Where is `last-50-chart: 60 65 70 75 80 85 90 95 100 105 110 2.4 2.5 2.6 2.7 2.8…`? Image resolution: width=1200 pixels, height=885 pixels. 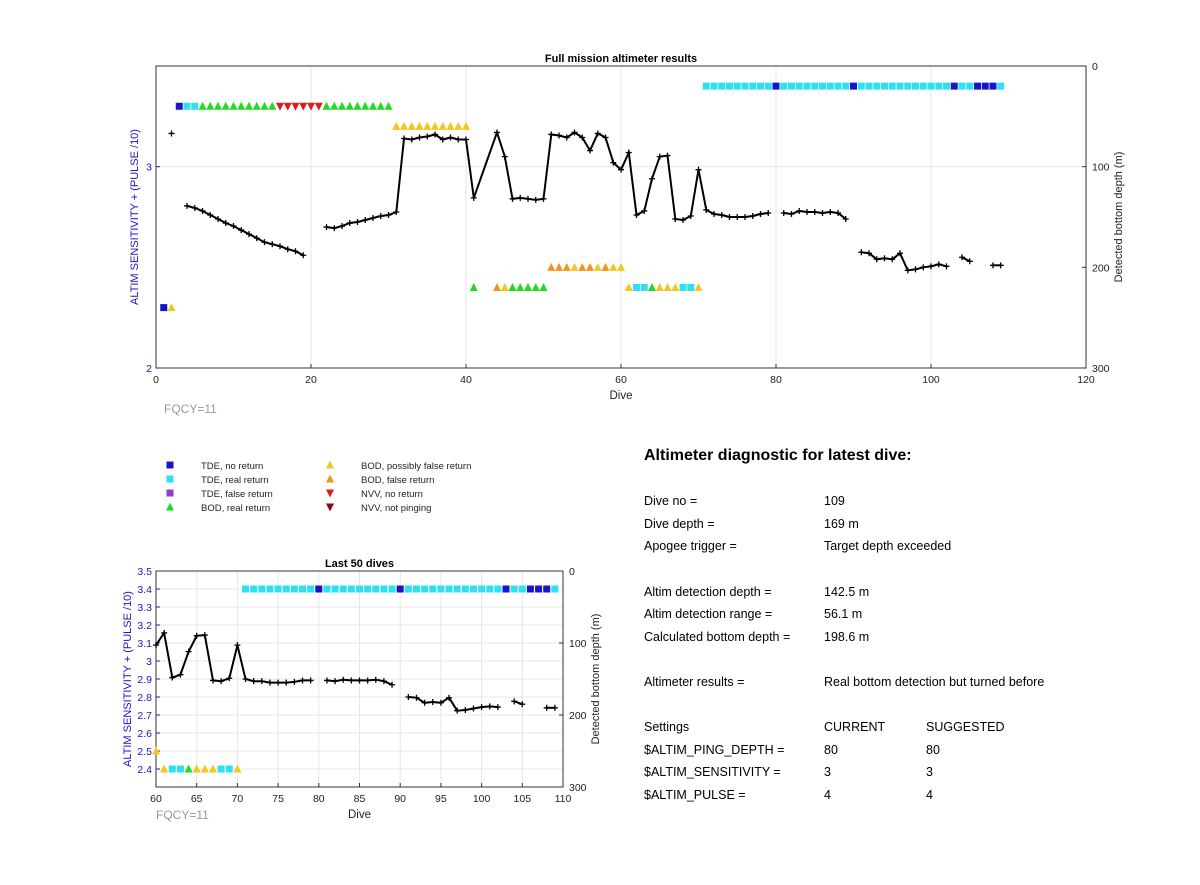
last-50-chart: 60 65 70 75 80 85 90 95 100 105 110 2.4 2.5 2.6 2.7 2.8… is located at coordinates (362, 690).